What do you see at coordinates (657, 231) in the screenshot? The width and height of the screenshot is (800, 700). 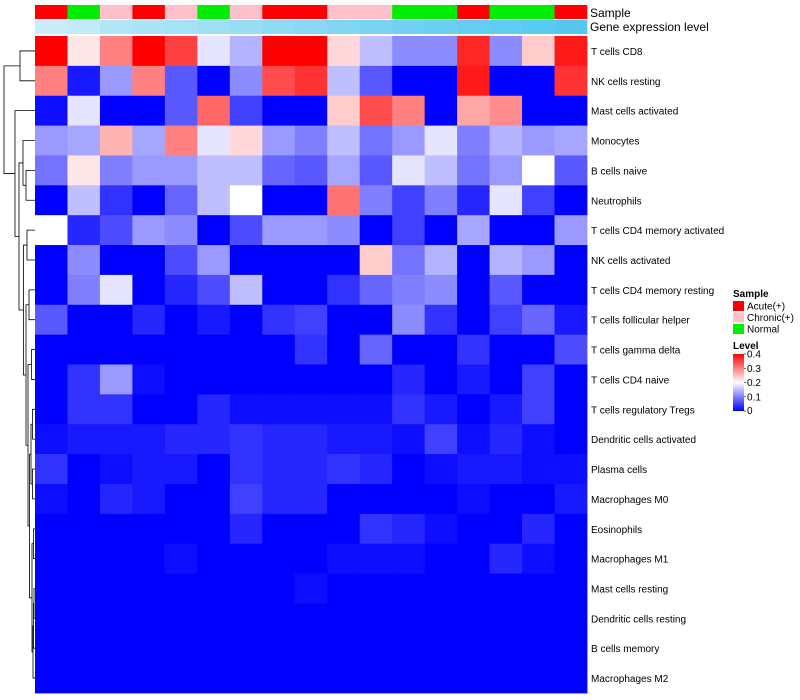 I see `row-label: T cells CD4 memory activated` at bounding box center [657, 231].